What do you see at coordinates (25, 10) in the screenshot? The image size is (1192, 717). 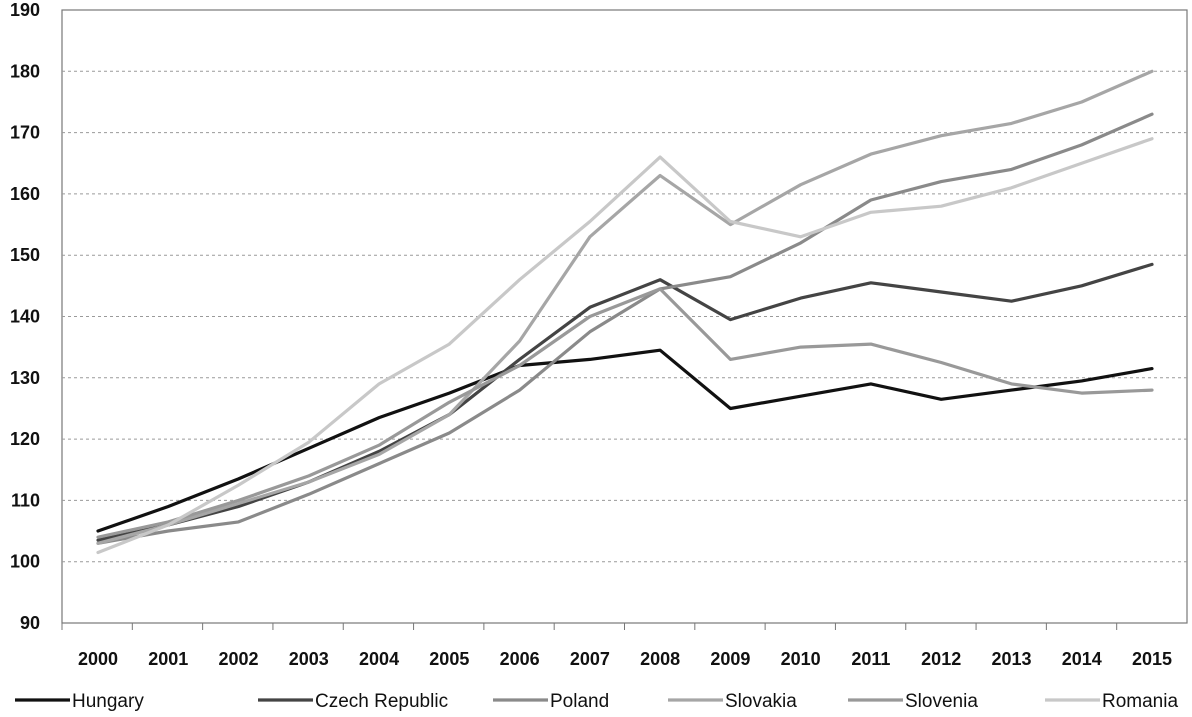 I see `y-tick-label: 190` at bounding box center [25, 10].